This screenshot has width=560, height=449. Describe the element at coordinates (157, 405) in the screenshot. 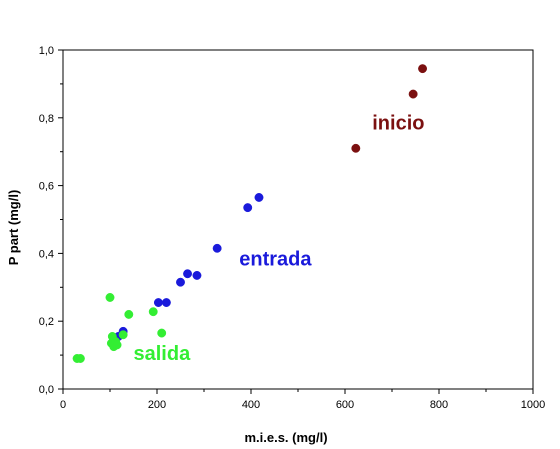

I see `x-tick-label: 200` at that location.